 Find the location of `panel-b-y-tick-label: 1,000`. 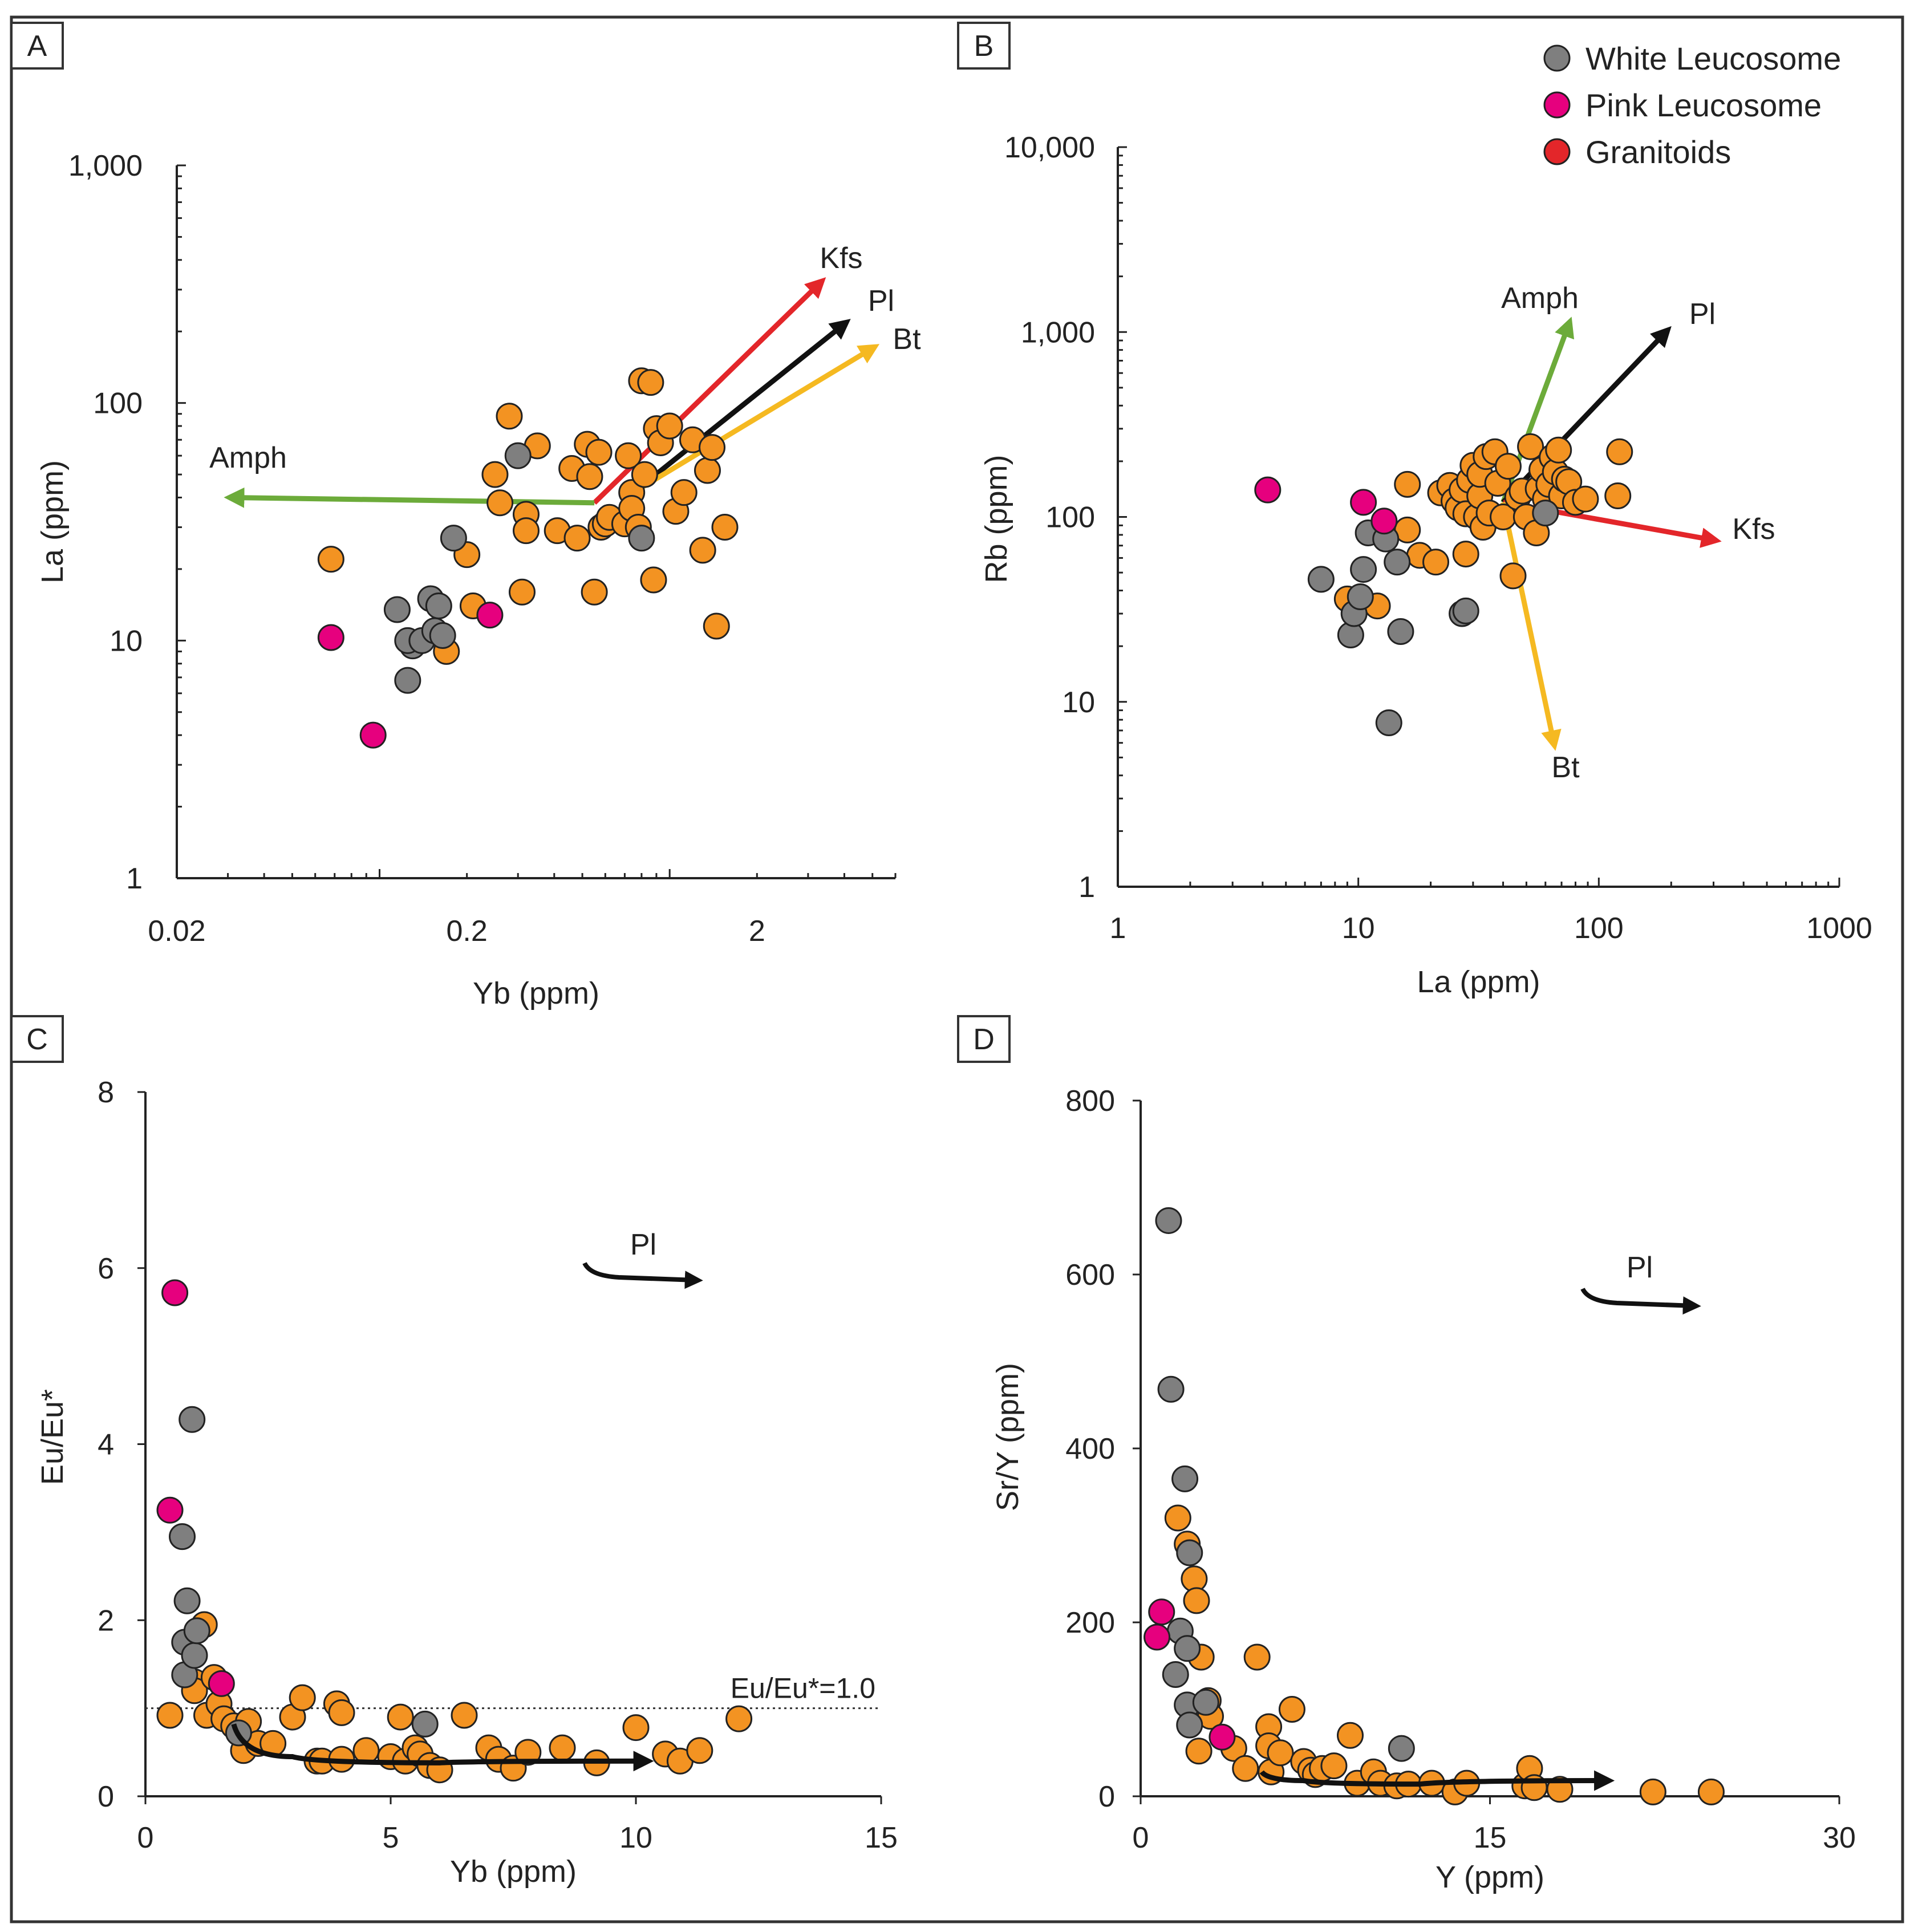

panel-b-y-tick-label: 1,000 is located at coordinates (1058, 332).